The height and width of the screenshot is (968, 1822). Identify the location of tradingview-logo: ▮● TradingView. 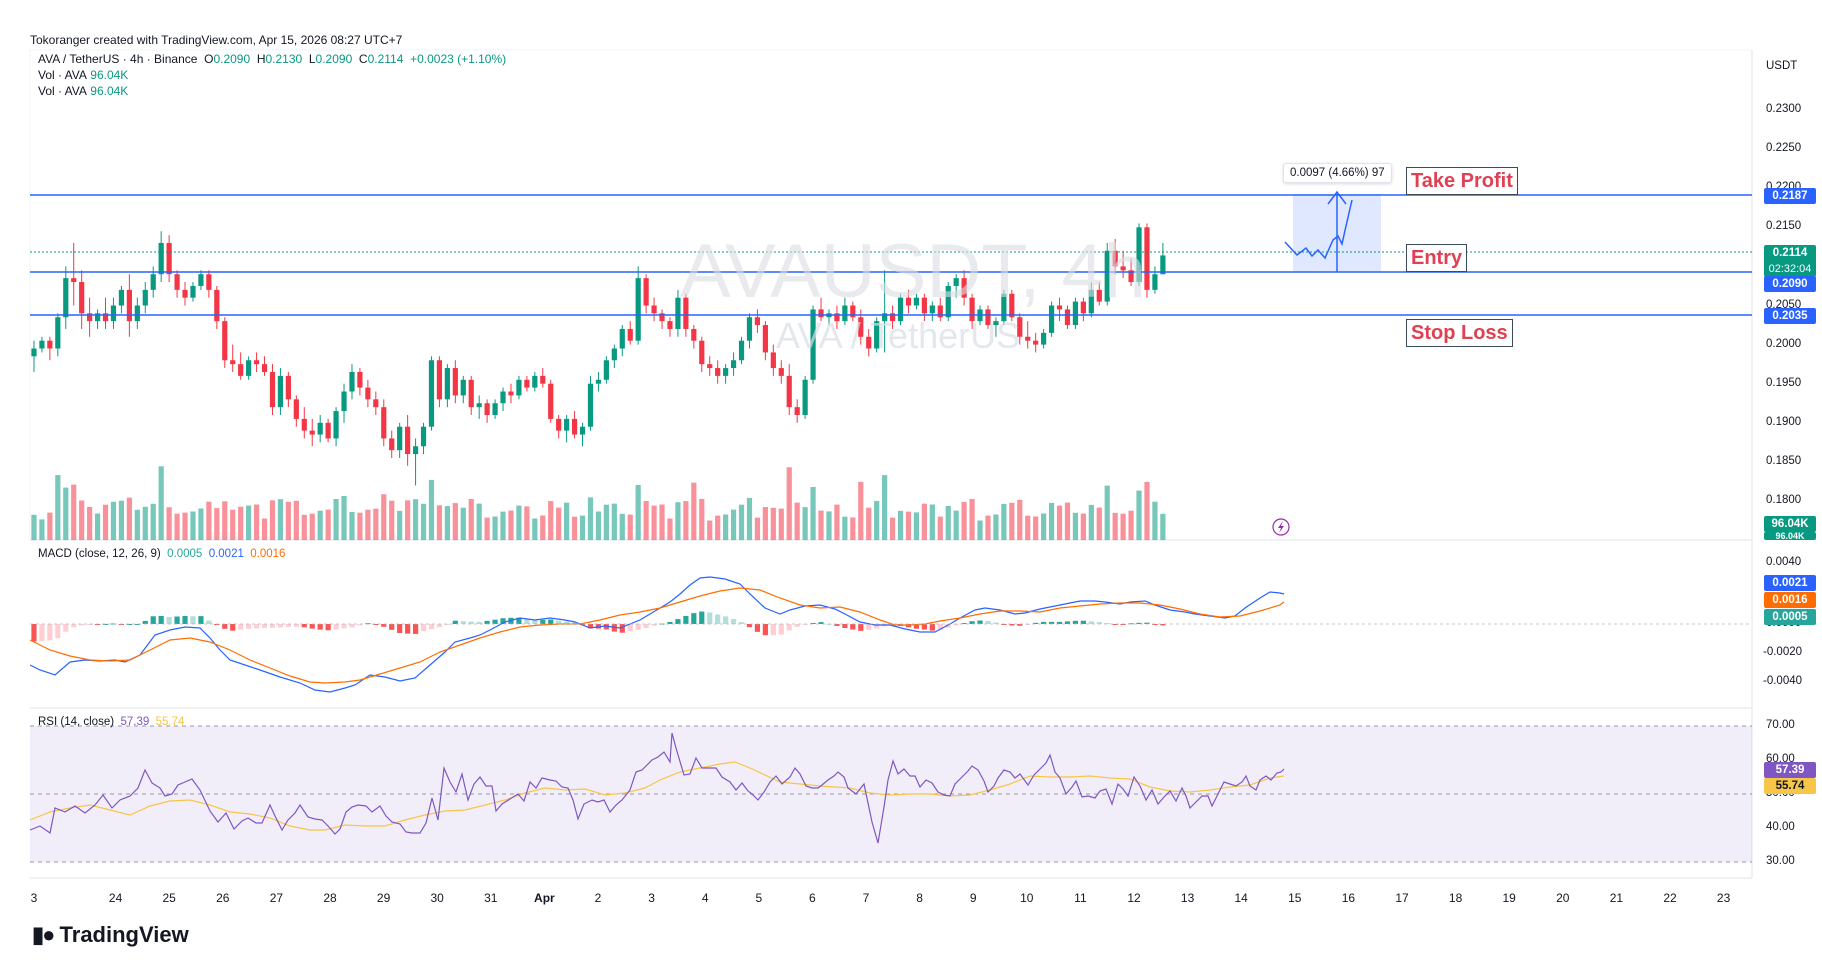
(110, 935).